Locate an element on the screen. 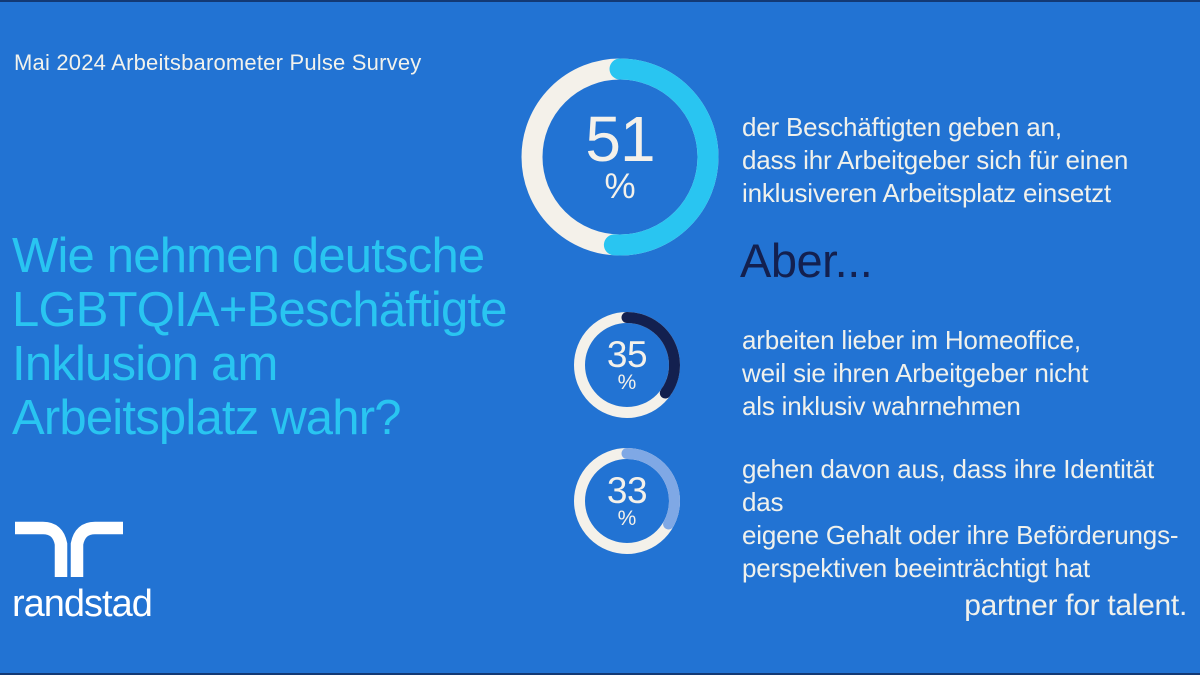 This screenshot has height=675, width=1200. donut-label-51: 51 % is located at coordinates (620, 157).